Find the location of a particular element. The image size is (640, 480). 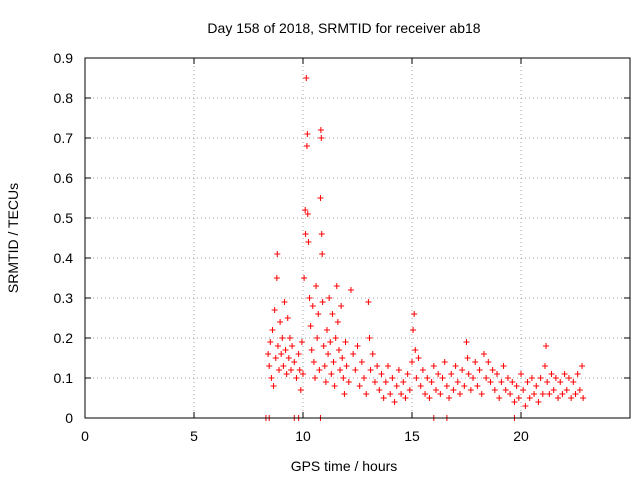

x-tick-label: 0 is located at coordinates (85, 436).